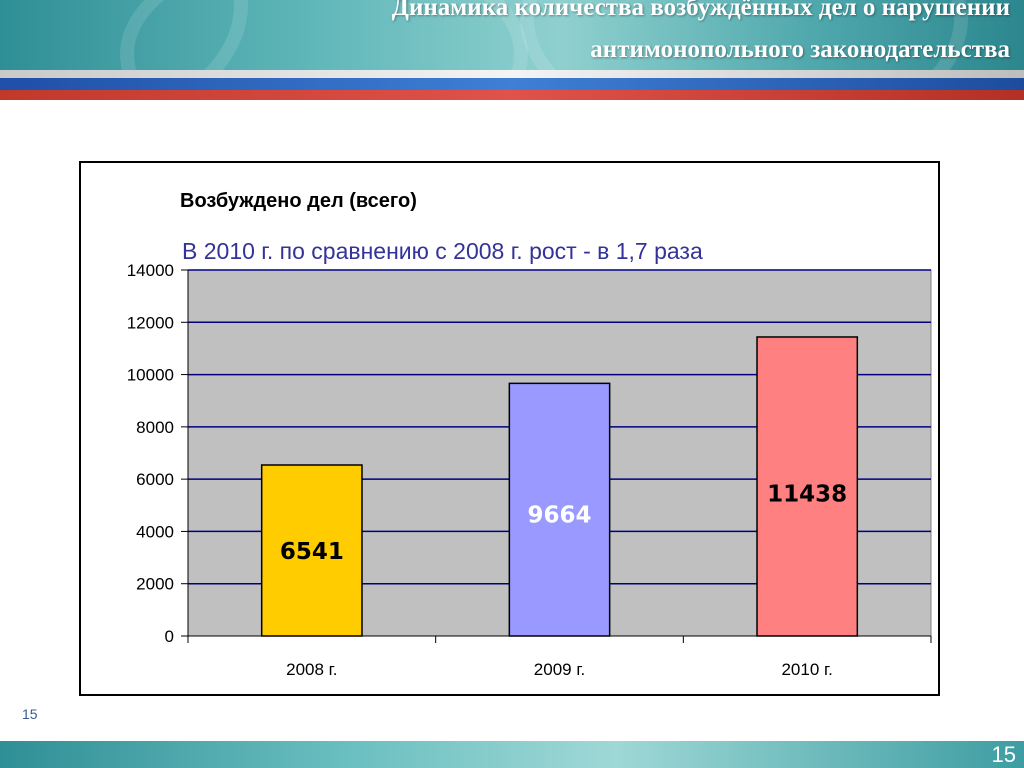 Image resolution: width=1024 pixels, height=768 pixels. Describe the element at coordinates (155, 479) in the screenshot. I see `y-tick-label: 6000` at that location.